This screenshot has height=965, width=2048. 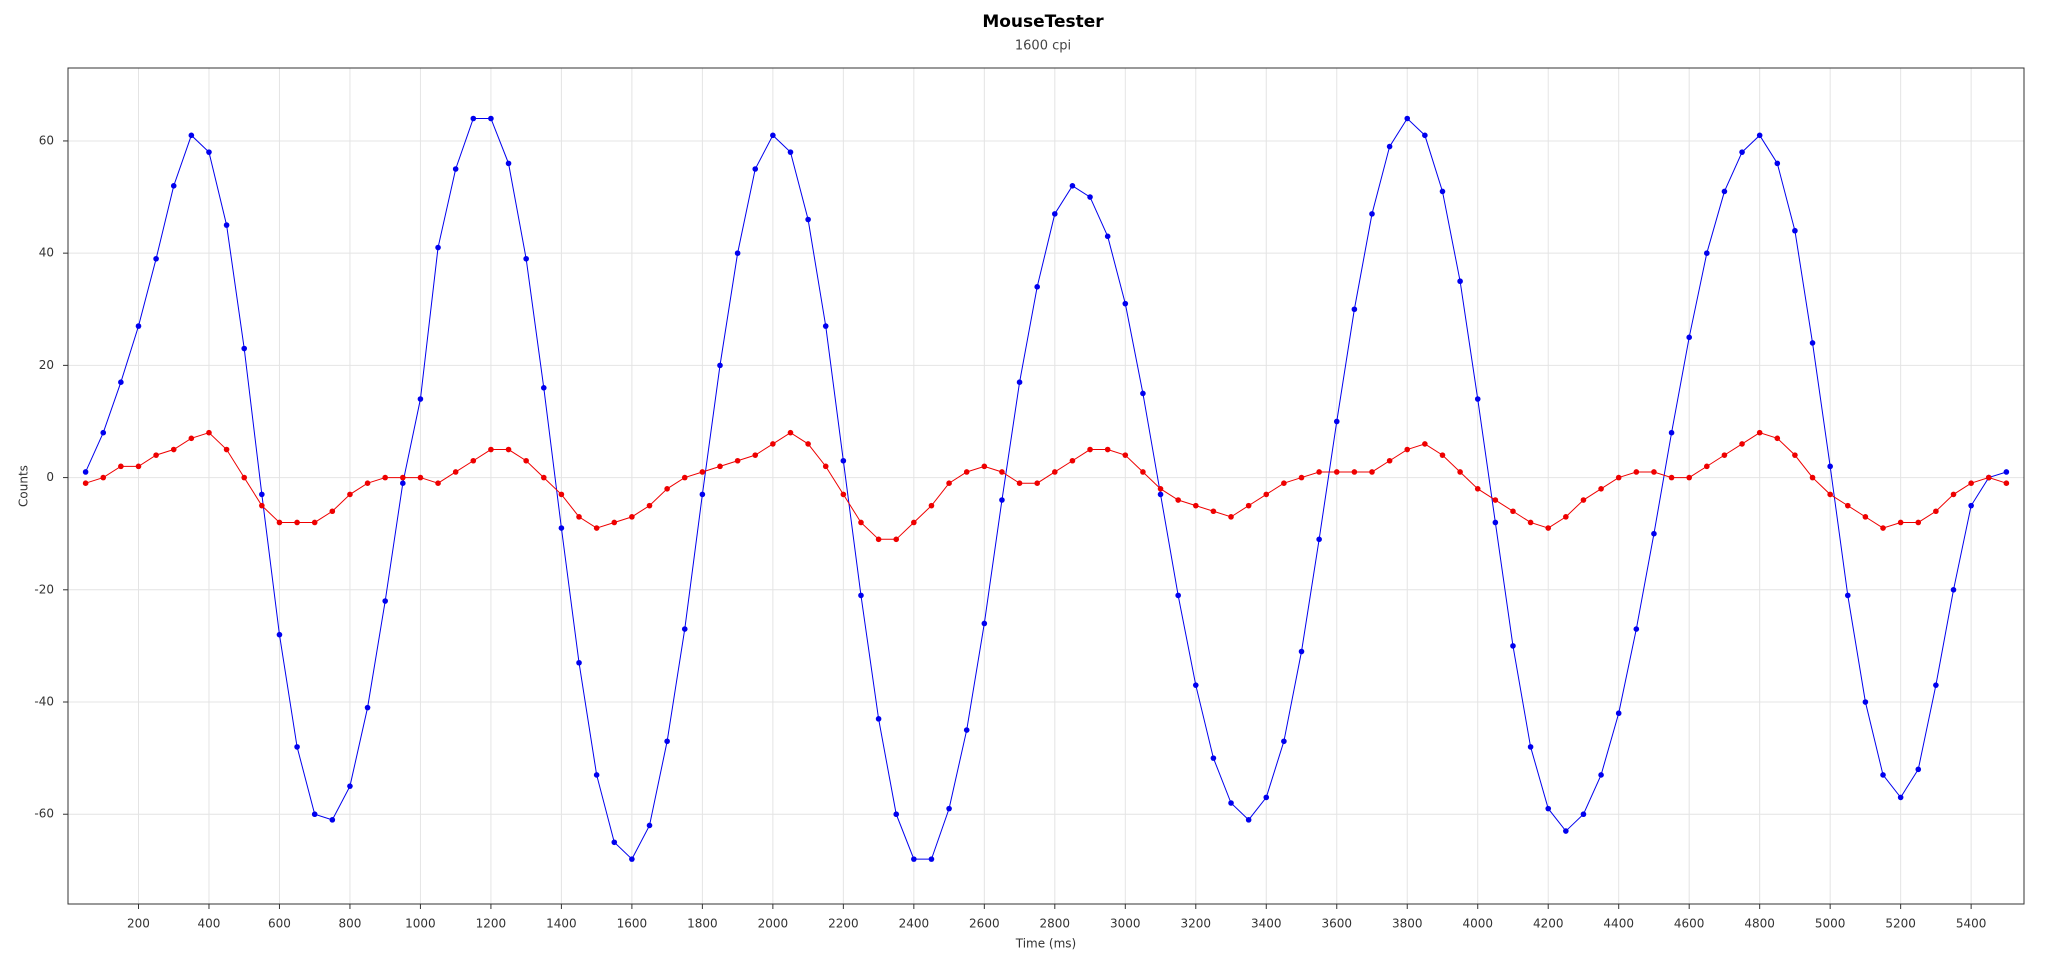 What do you see at coordinates (50, 477) in the screenshot?
I see `y-tick-label: 0` at bounding box center [50, 477].